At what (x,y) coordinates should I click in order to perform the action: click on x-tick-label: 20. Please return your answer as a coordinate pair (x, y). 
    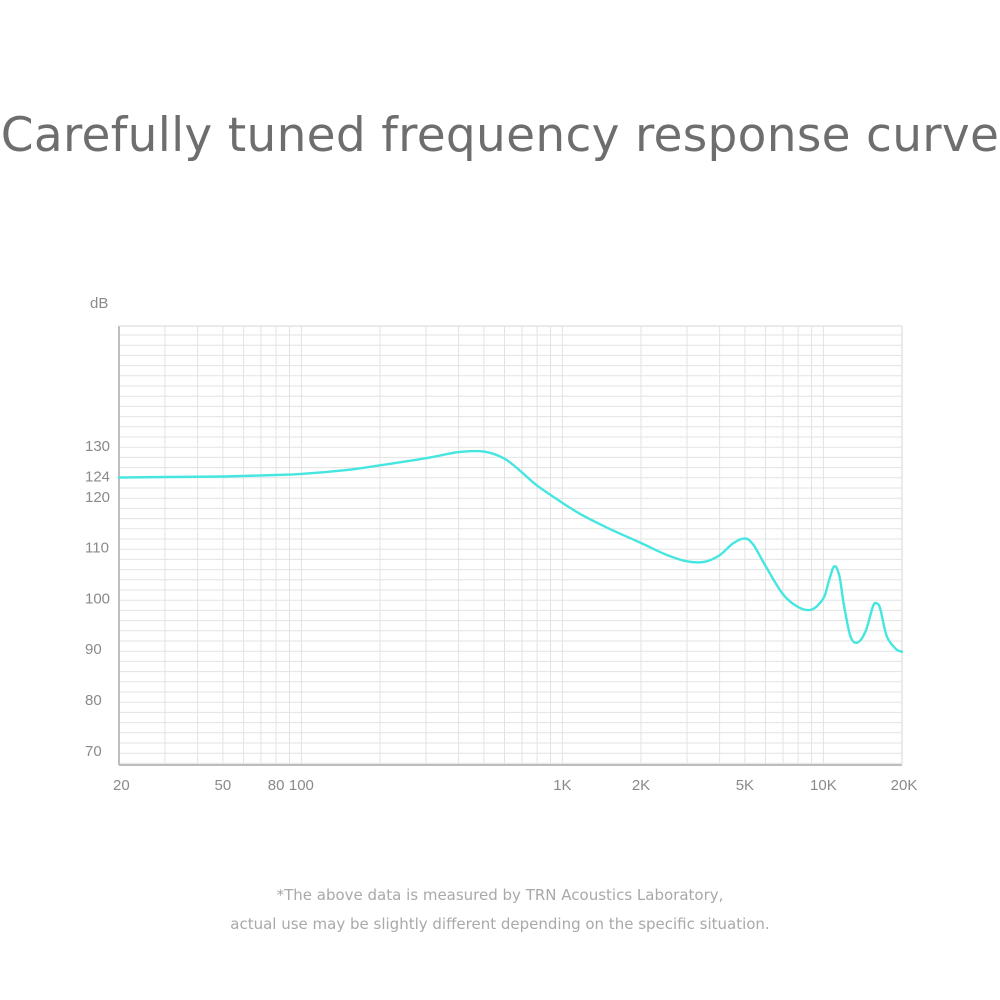
    Looking at the image, I should click on (121, 785).